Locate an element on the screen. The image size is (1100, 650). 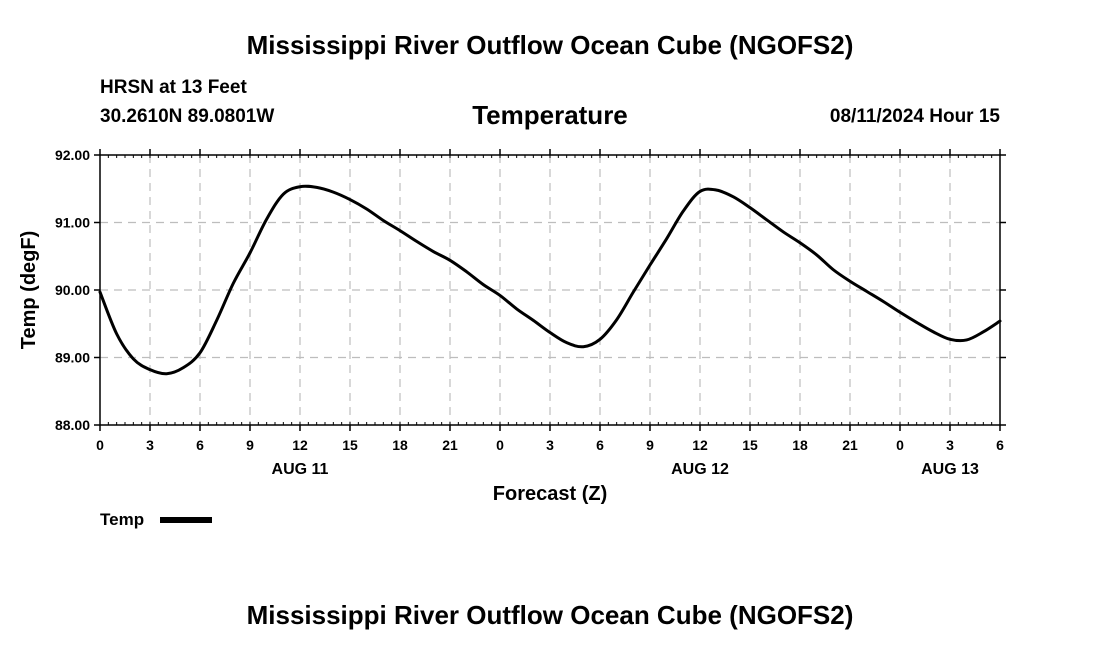
station-coordinates: 30.2610N 89.0801W is located at coordinates (187, 116).